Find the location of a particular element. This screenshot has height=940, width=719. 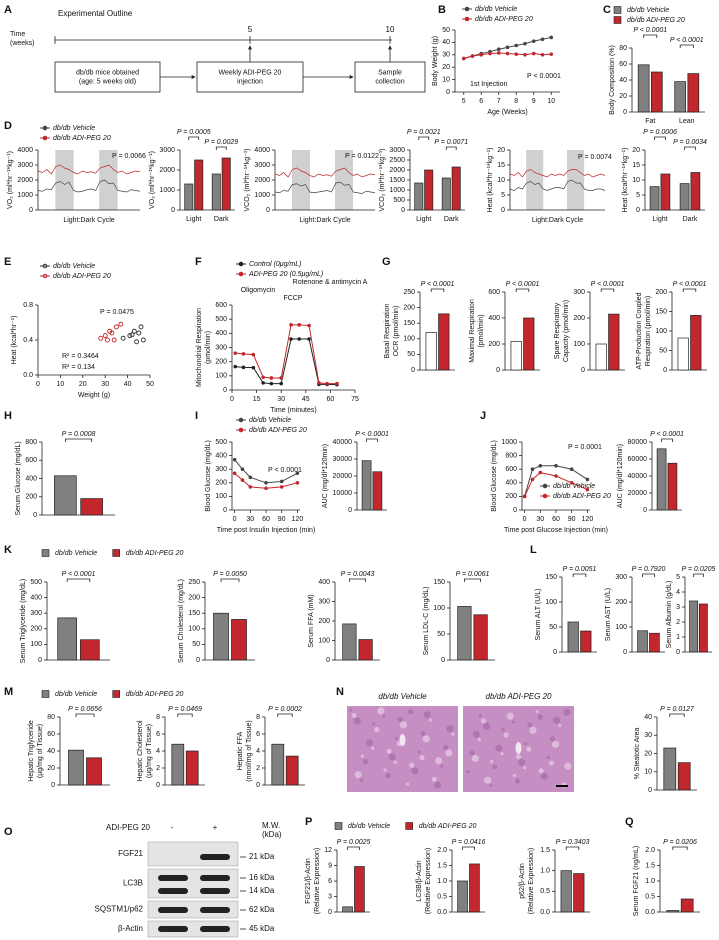

p-value: P = 0.0008 is located at coordinates (79, 434).